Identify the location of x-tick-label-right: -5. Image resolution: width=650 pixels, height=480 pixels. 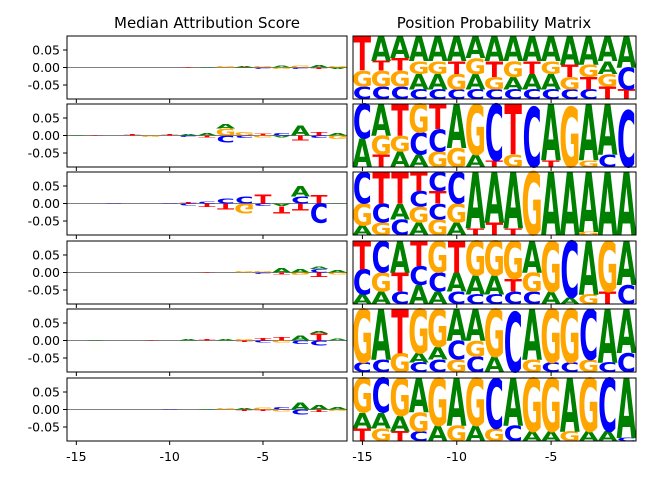
(551, 456).